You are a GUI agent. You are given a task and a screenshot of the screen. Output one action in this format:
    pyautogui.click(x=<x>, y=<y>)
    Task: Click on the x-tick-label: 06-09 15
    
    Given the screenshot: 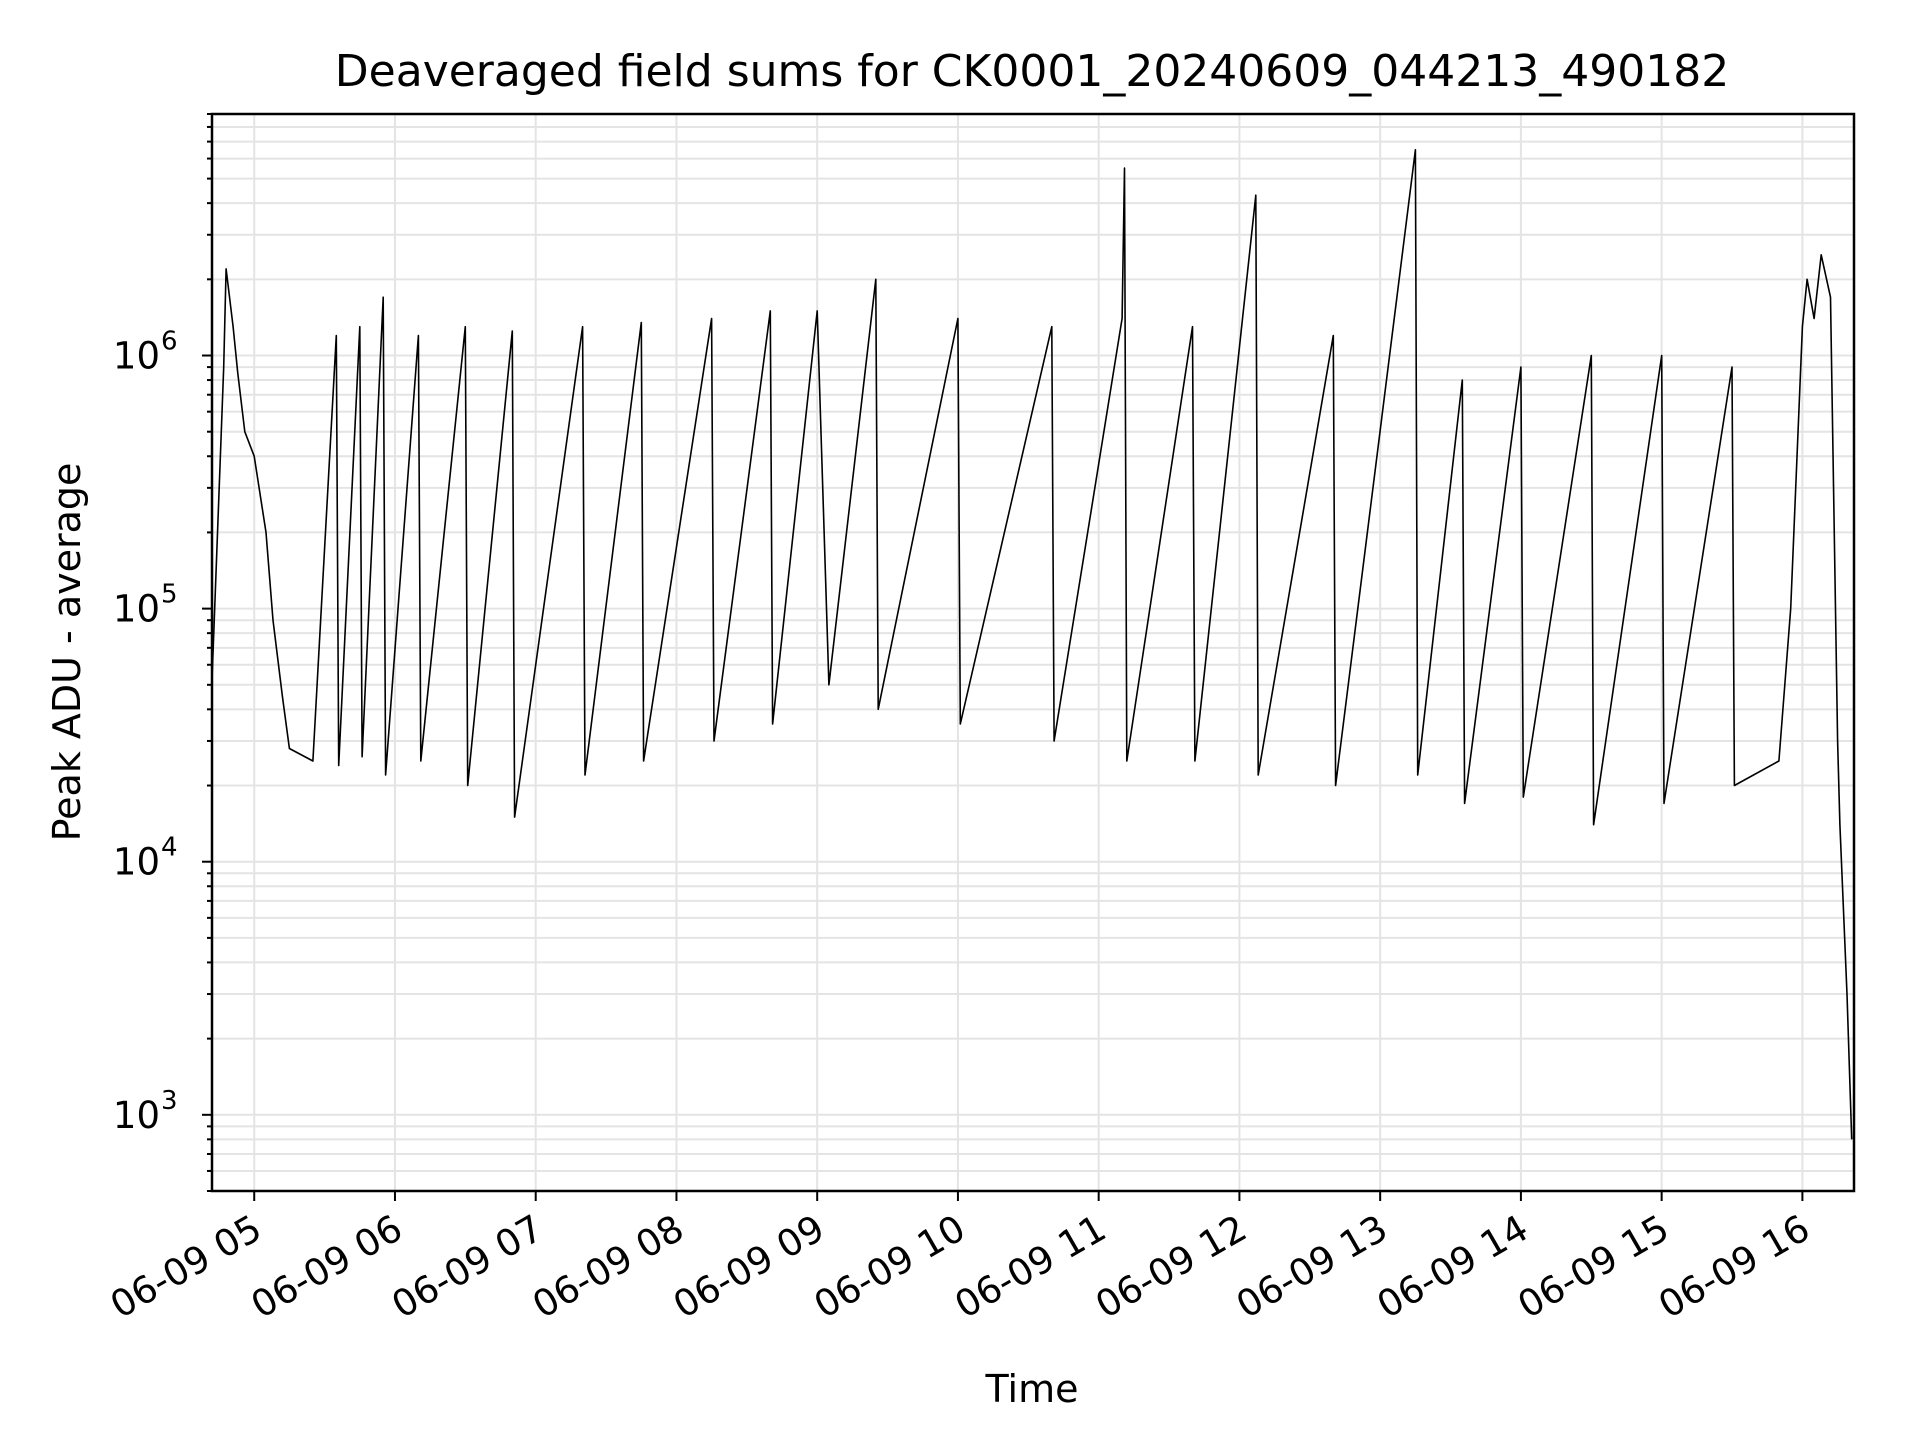 What is the action you would take?
    pyautogui.click(x=1594, y=1267)
    